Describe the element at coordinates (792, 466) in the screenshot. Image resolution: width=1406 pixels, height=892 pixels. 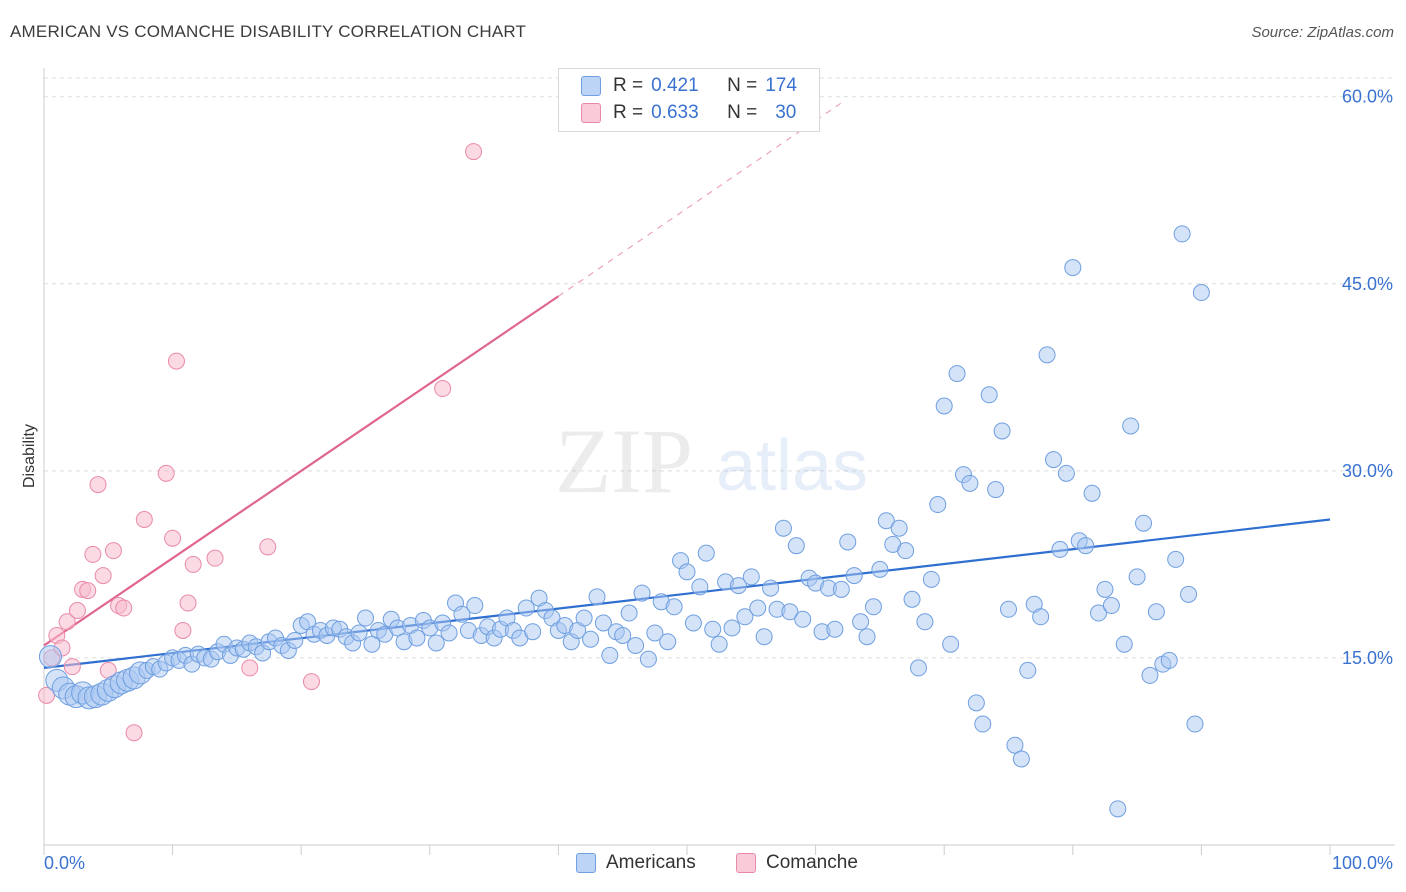
I see `watermark-atlas: atlas` at that location.